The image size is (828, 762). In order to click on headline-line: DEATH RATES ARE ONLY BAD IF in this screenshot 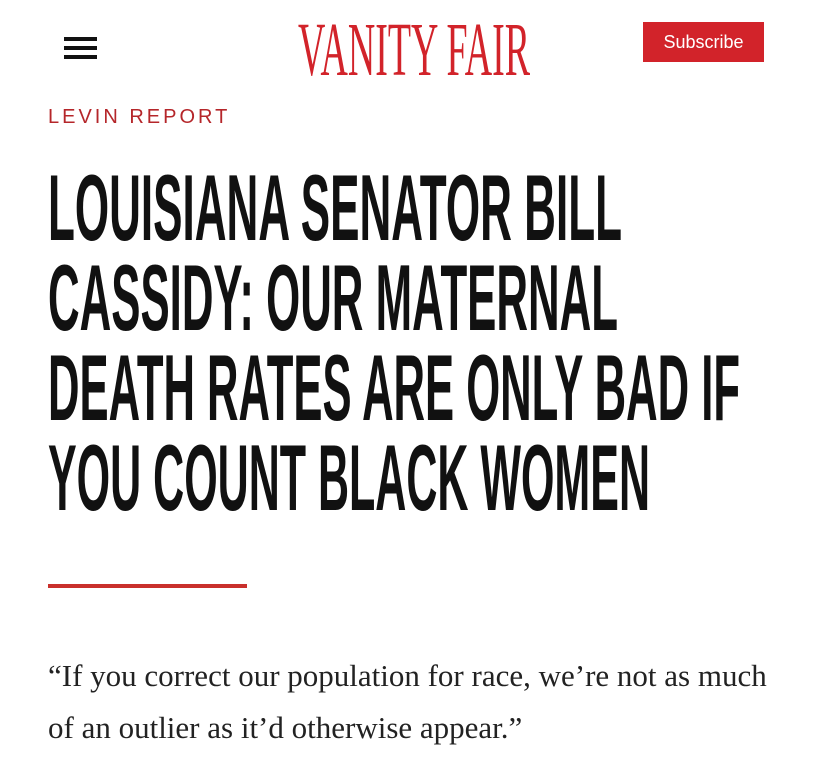, I will do `click(394, 387)`.